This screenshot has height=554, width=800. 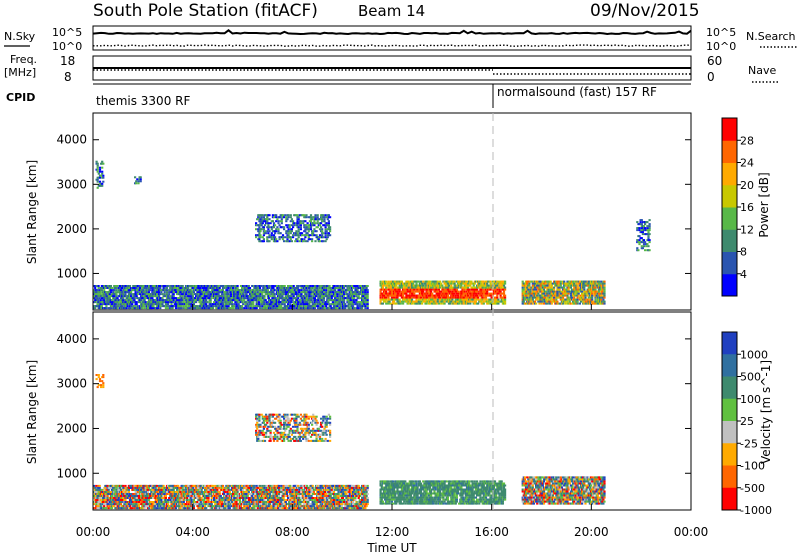 I want to click on y-tick-label: 3000, so click(x=71, y=184).